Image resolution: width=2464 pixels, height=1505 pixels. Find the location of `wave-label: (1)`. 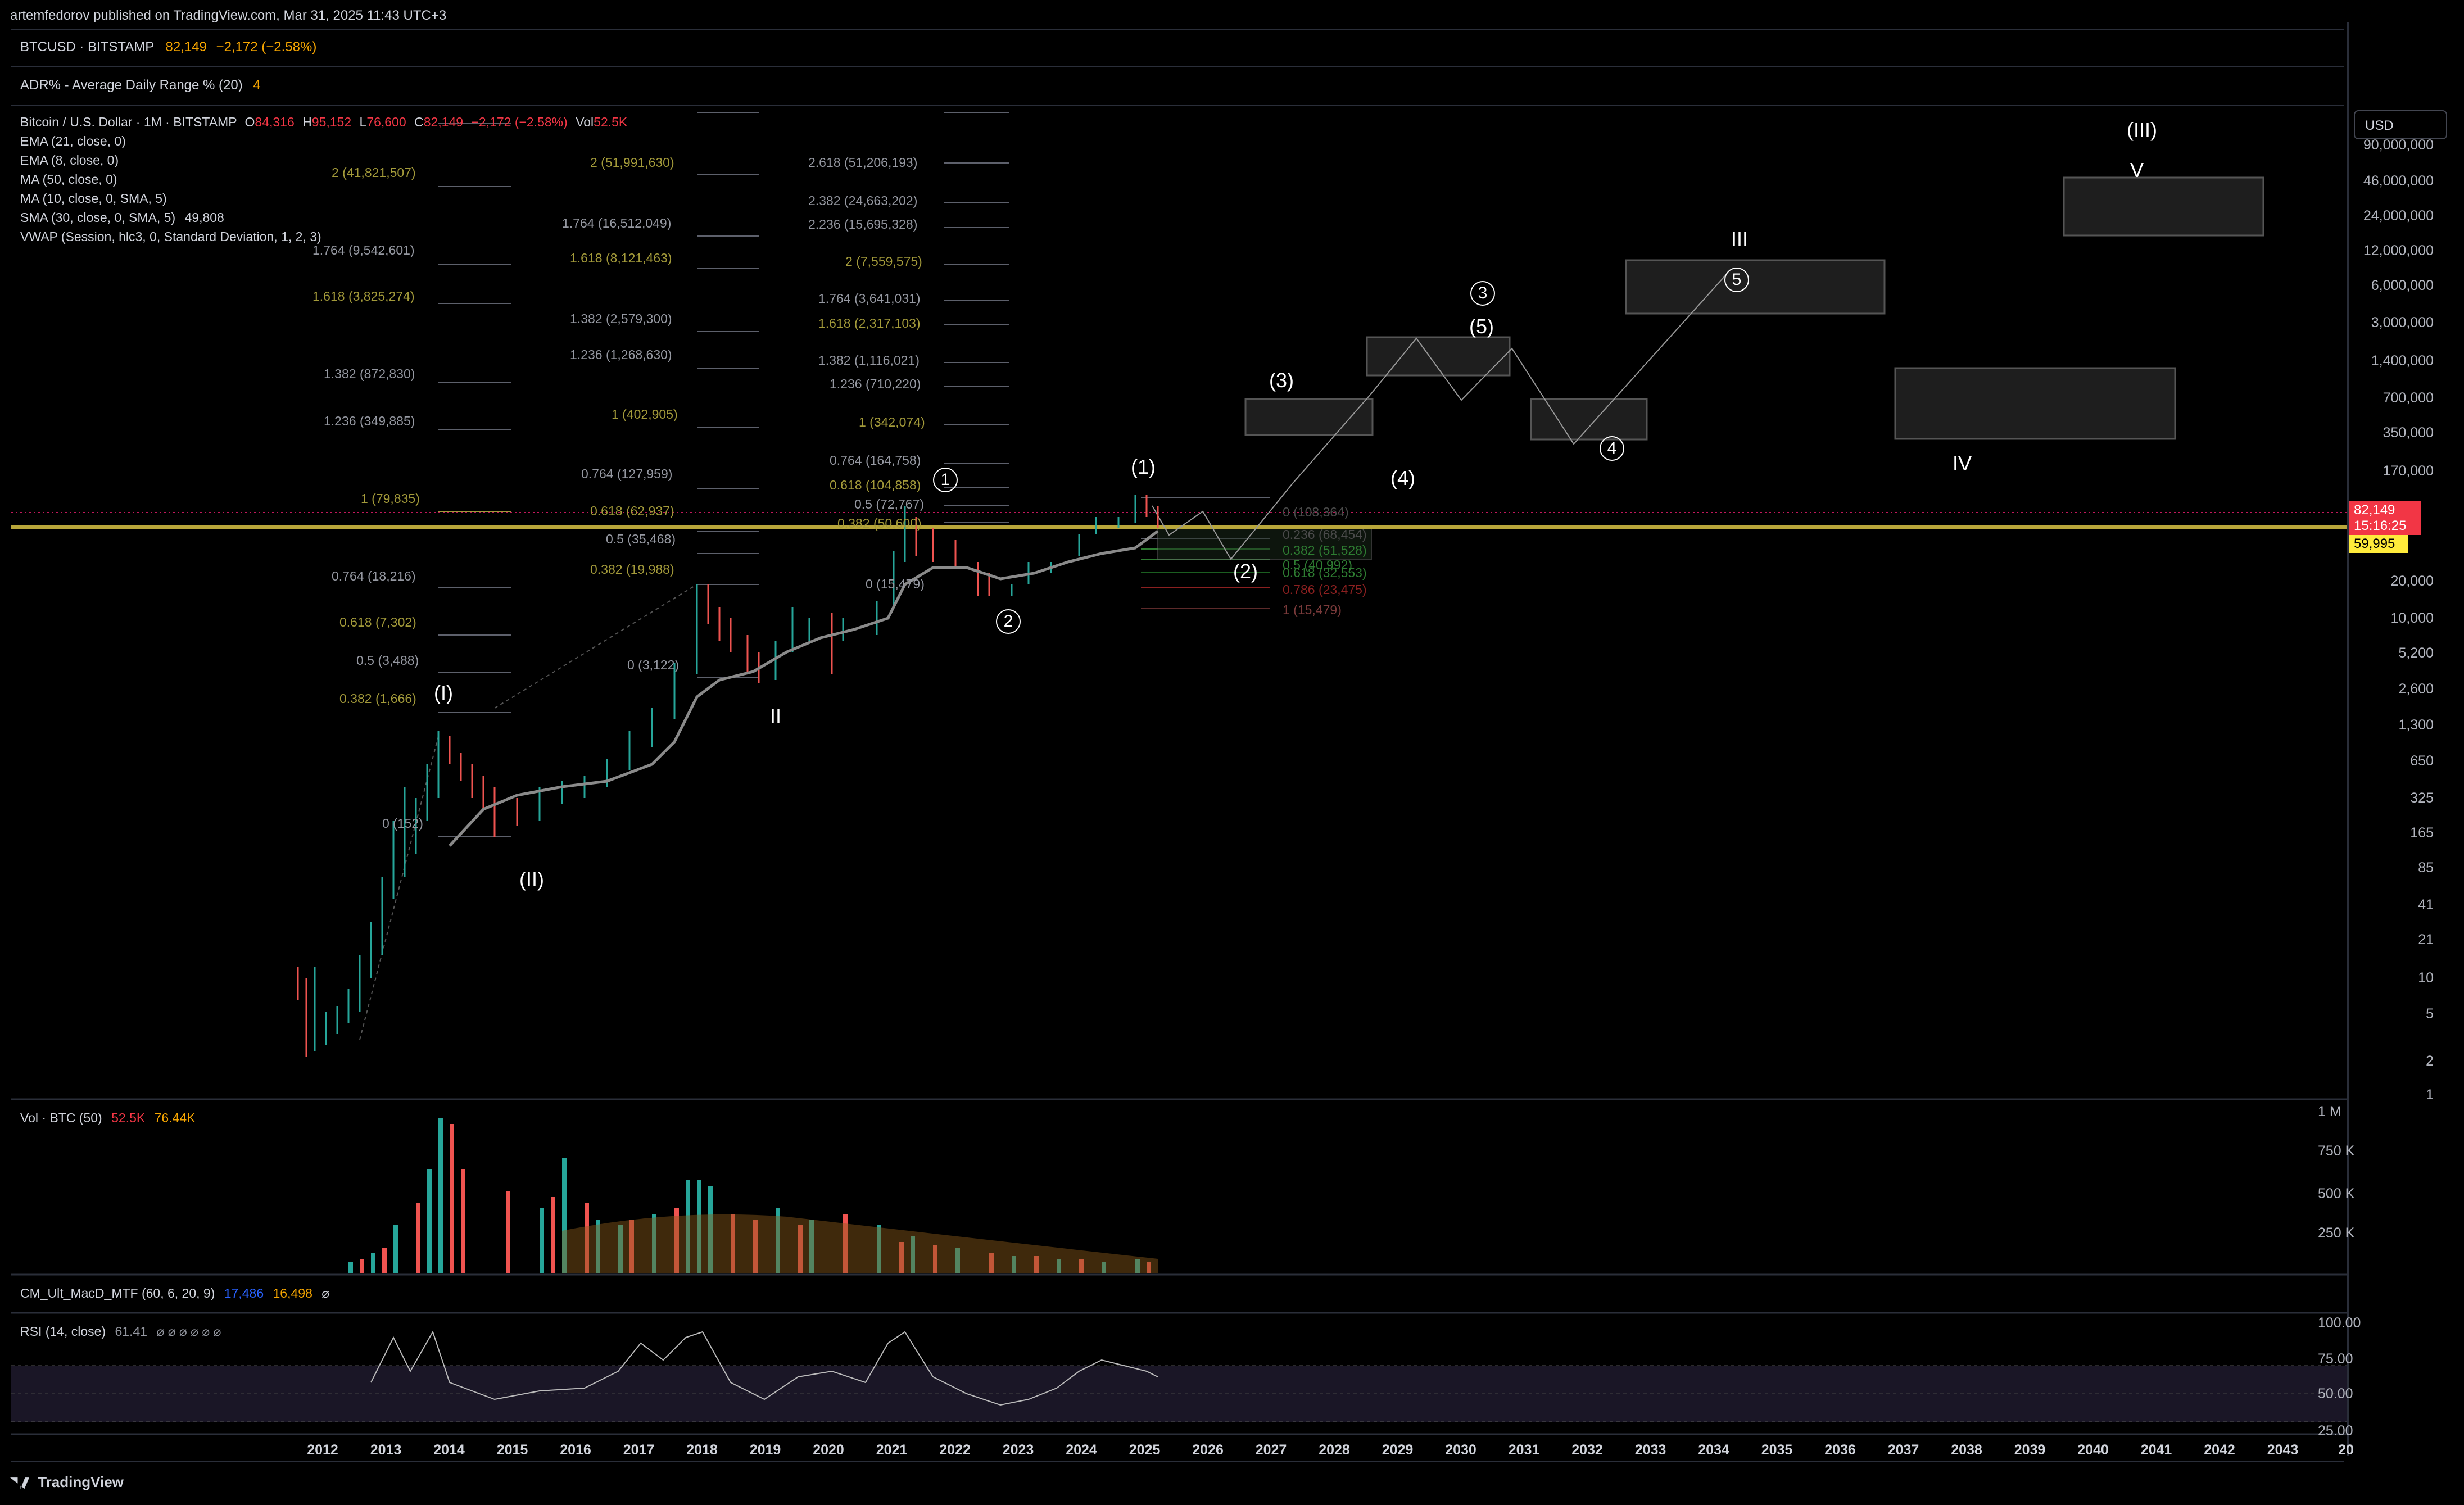

wave-label: (1) is located at coordinates (1143, 466).